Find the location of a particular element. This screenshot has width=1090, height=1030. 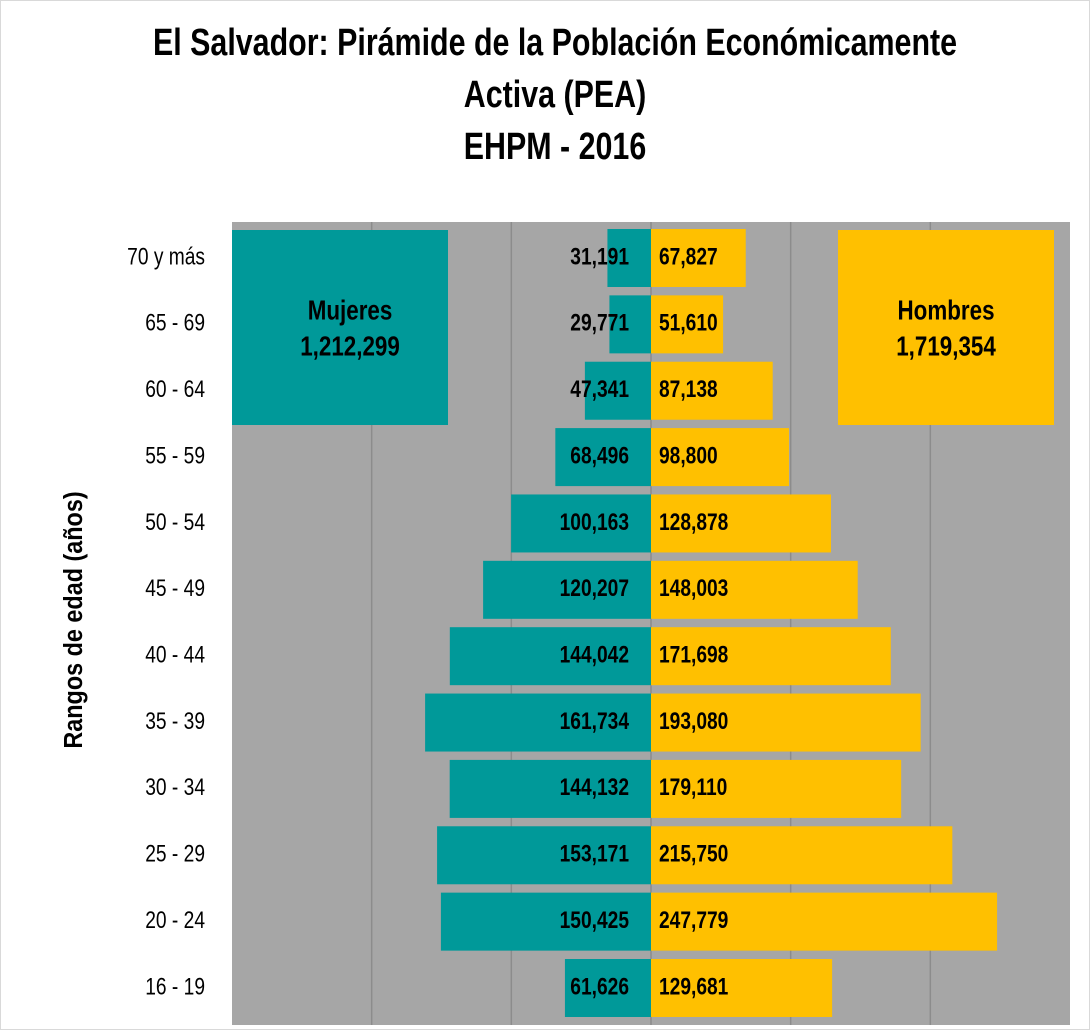

data-label: 29,771 is located at coordinates (599, 323).